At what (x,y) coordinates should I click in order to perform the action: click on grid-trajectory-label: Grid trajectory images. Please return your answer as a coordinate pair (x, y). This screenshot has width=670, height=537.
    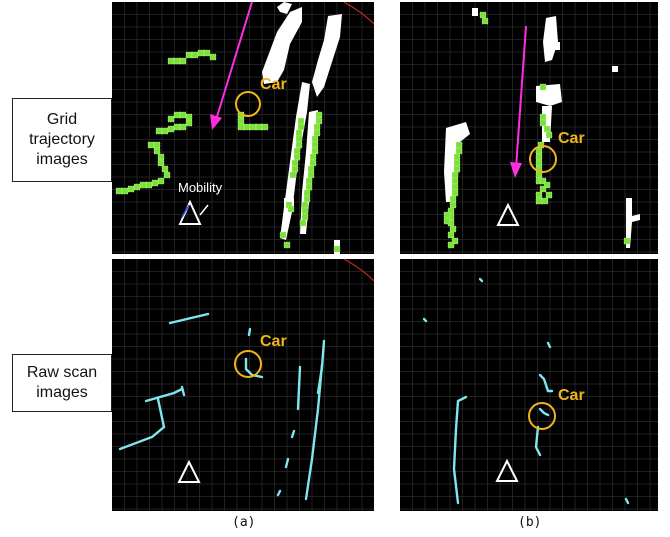
    Looking at the image, I should click on (62, 140).